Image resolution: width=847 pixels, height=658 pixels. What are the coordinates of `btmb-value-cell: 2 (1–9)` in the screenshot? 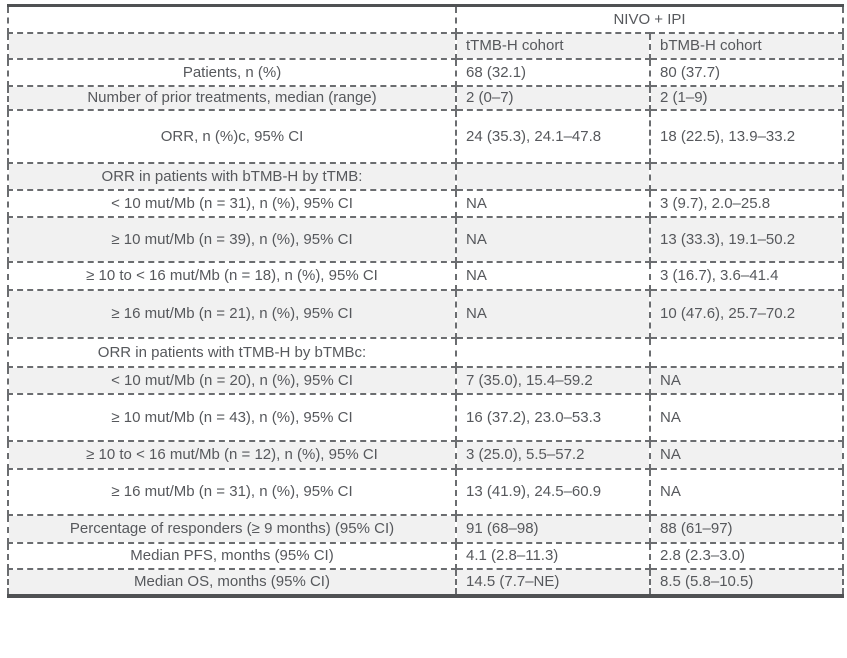 It's located at (746, 97).